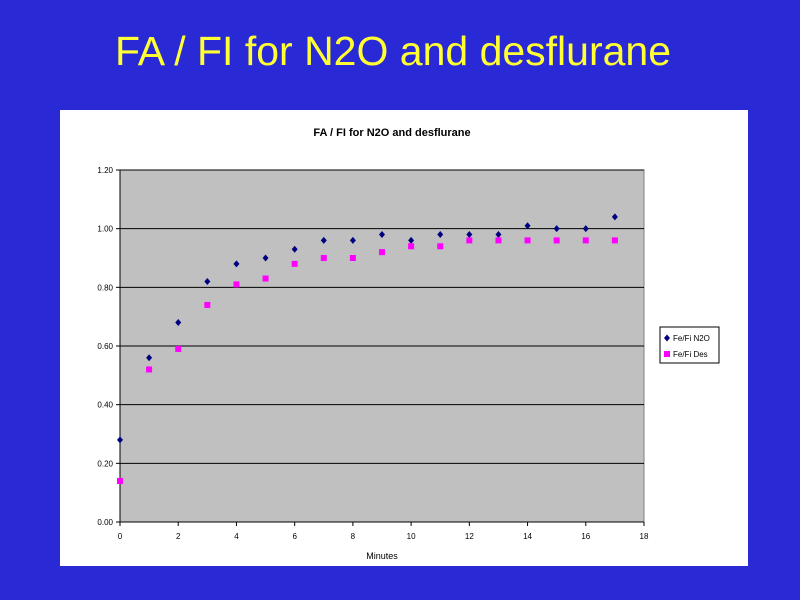 This screenshot has width=800, height=600. What do you see at coordinates (105, 170) in the screenshot?
I see `y-tick-label: 1.20` at bounding box center [105, 170].